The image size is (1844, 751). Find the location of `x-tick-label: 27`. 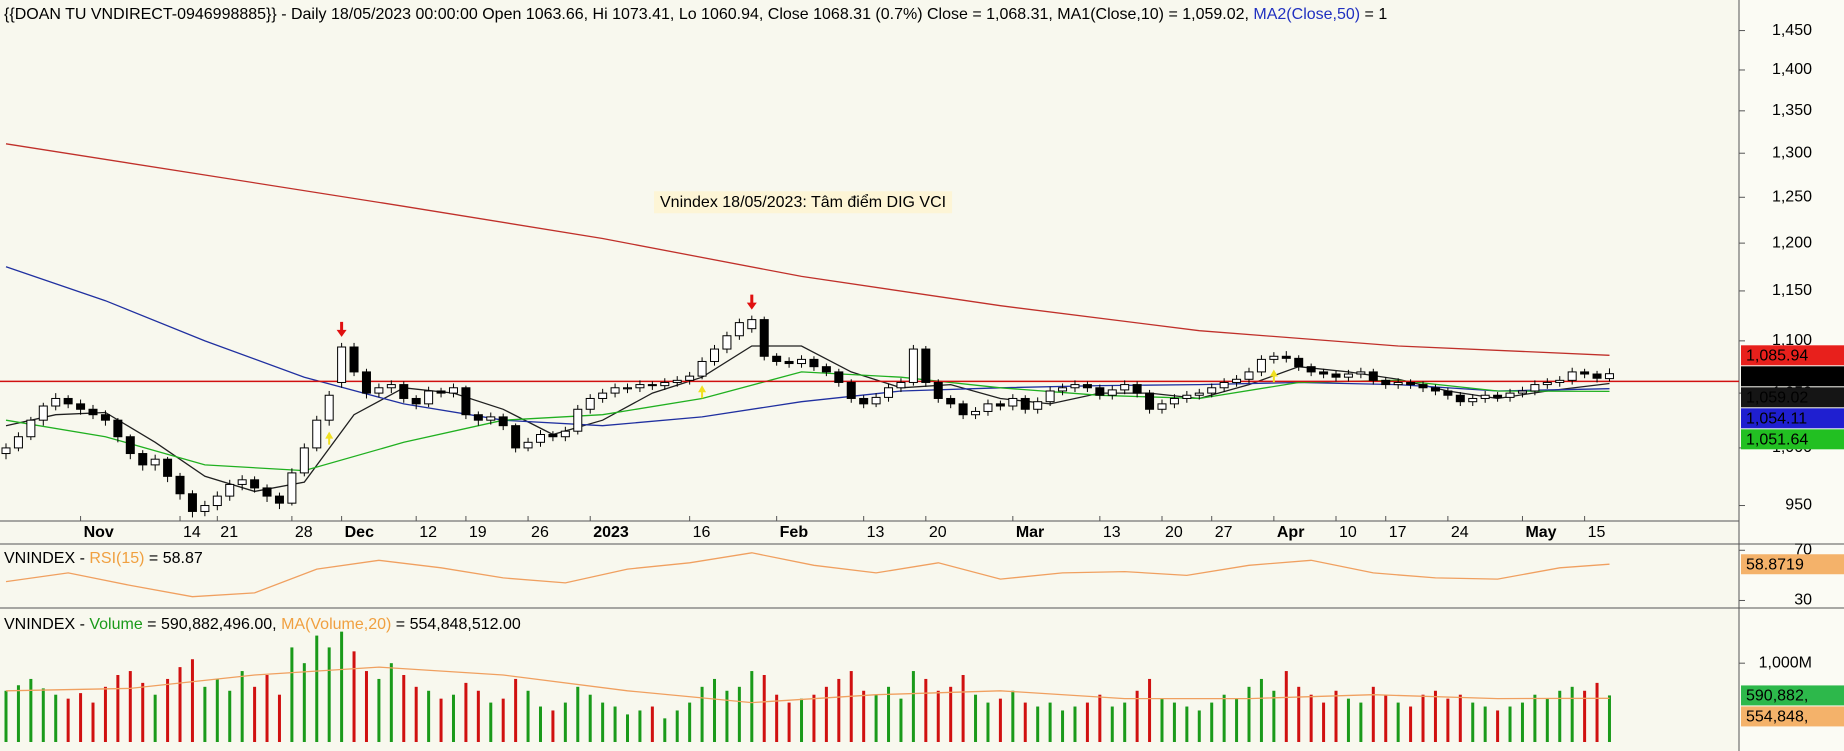

x-tick-label: 27 is located at coordinates (1224, 532).